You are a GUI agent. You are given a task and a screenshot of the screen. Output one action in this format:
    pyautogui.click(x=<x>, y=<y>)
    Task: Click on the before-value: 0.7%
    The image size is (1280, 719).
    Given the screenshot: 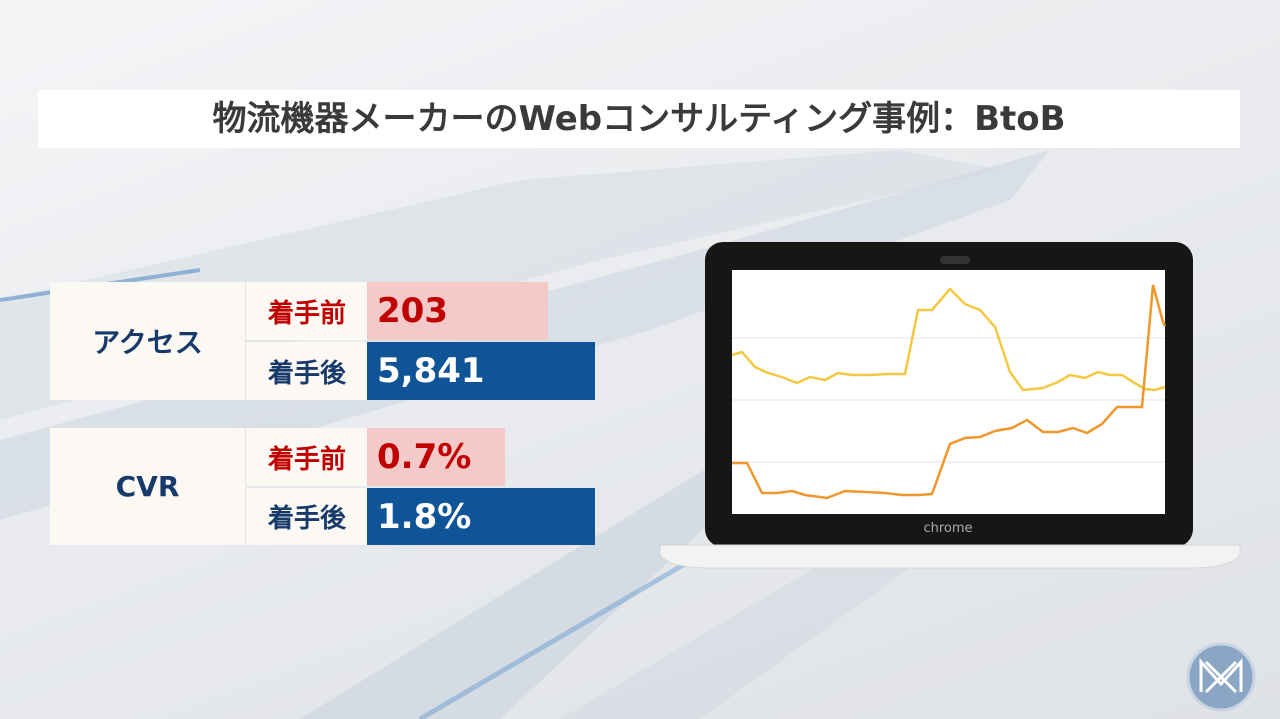 What is the action you would take?
    pyautogui.click(x=436, y=457)
    